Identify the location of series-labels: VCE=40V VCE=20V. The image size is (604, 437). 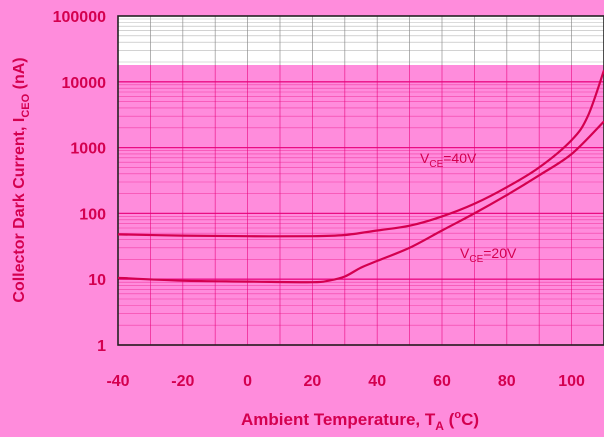
(468, 207).